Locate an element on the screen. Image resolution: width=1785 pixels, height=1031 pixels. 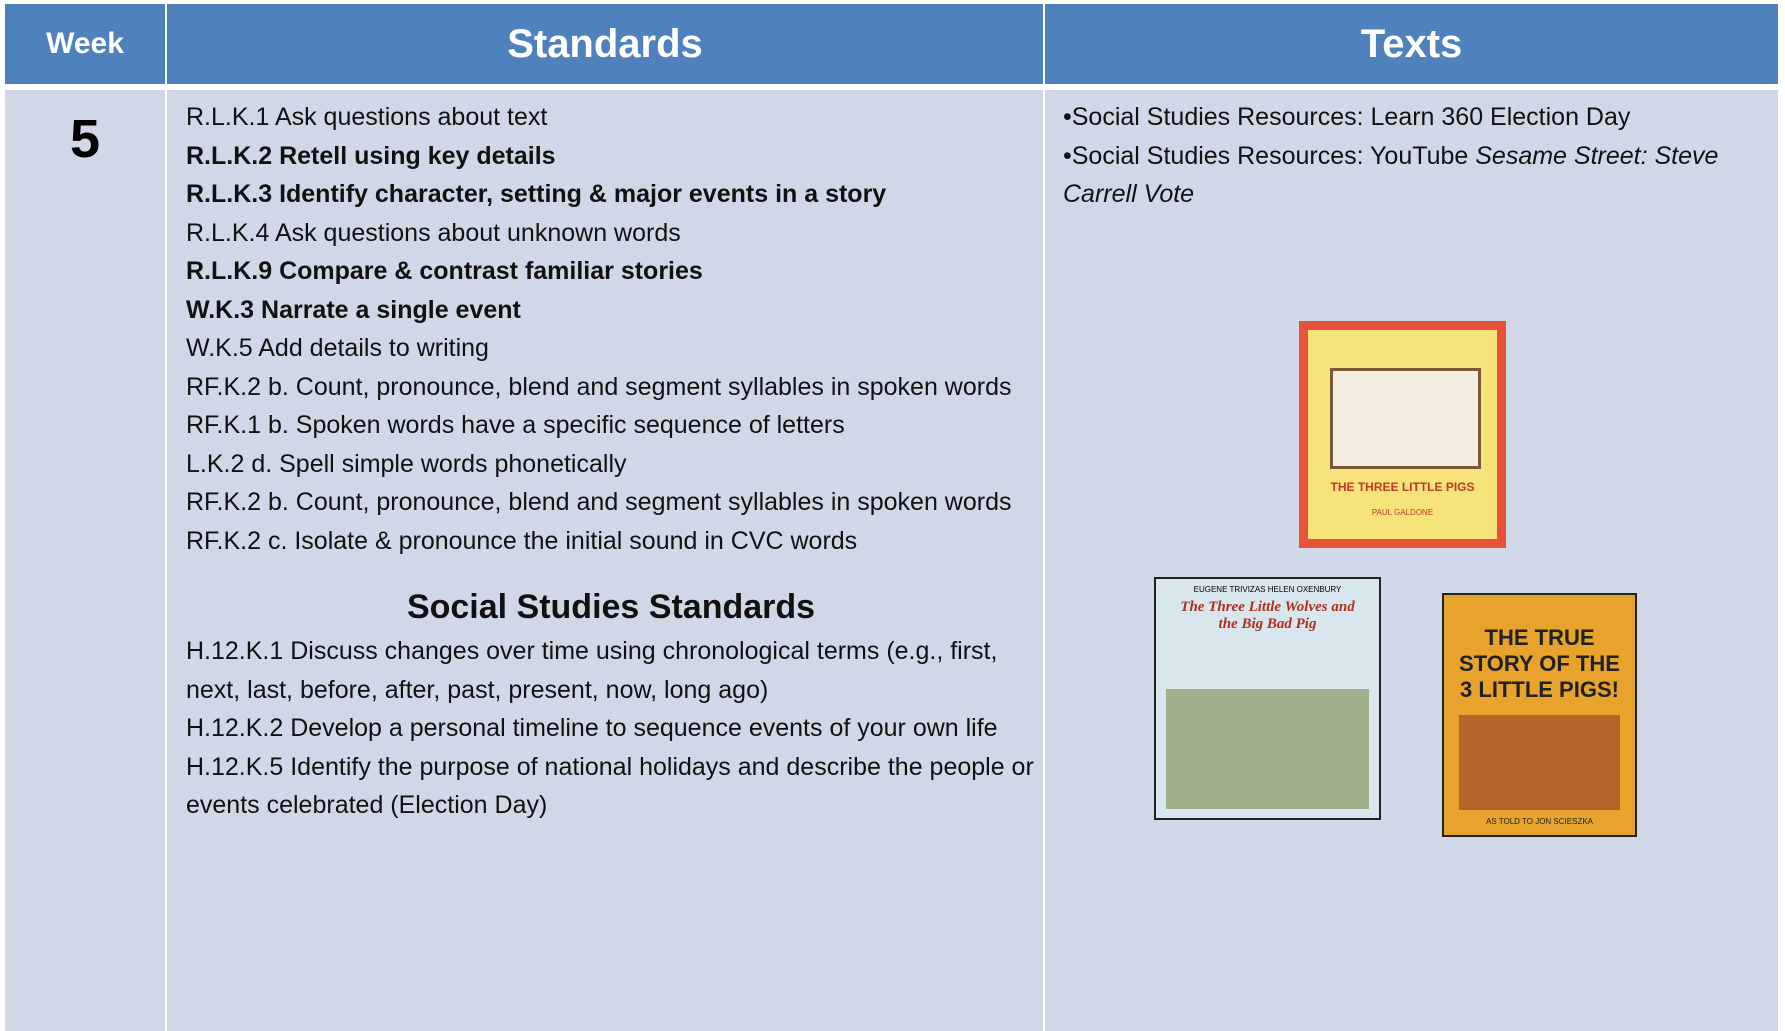
standard-item: R.L.K.1 Ask questions about text is located at coordinates (367, 117).